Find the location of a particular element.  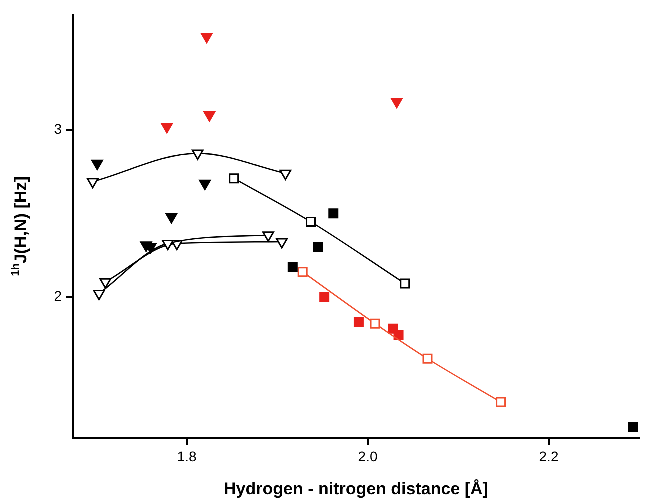

x-tick-label: 1.8 is located at coordinates (187, 456).